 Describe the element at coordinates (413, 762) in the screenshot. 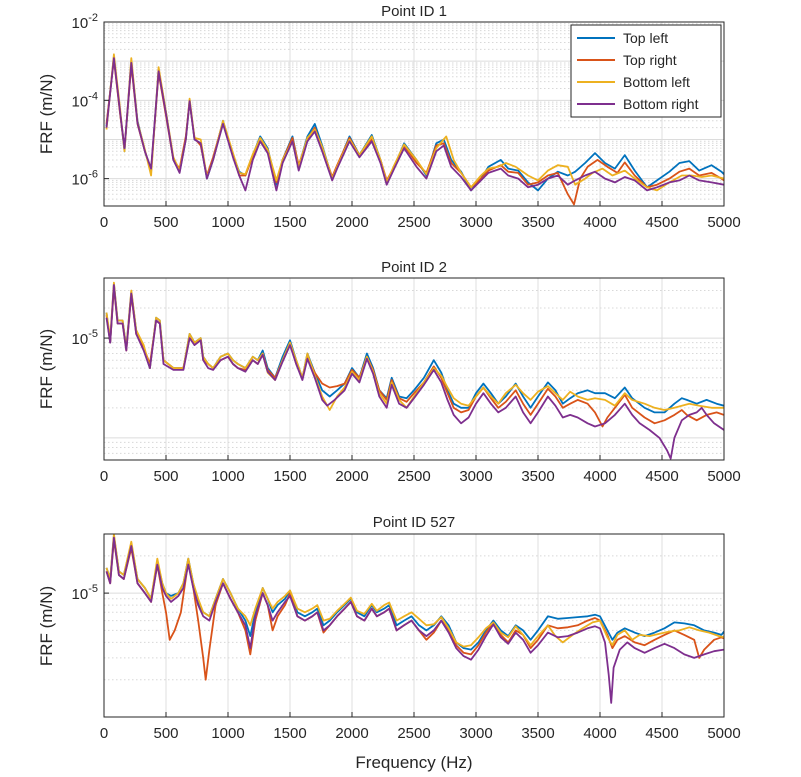

I see `x-axis-label: Frequency (Hz)` at that location.